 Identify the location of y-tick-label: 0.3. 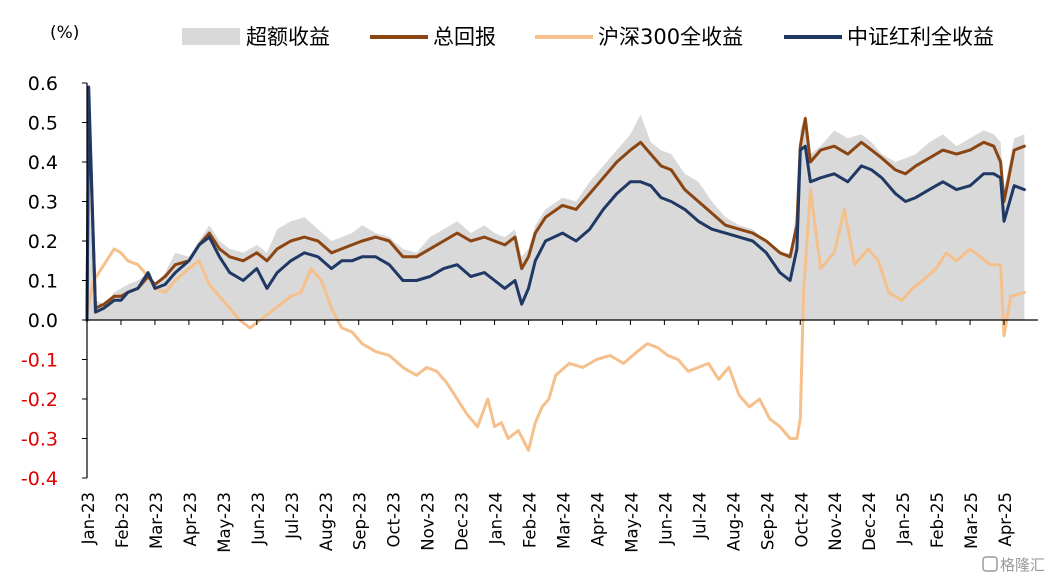
(43, 203).